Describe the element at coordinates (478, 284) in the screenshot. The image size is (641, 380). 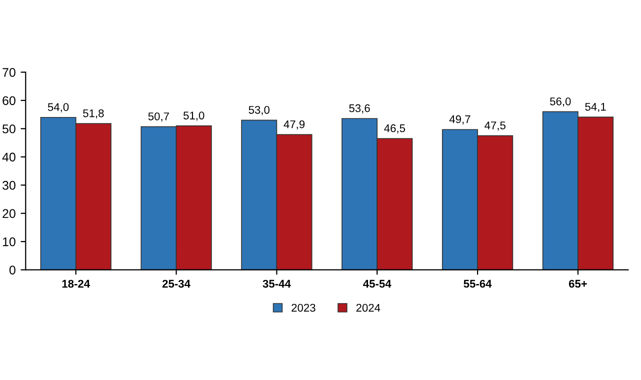
I see `x-tick-label: 55-64` at that location.